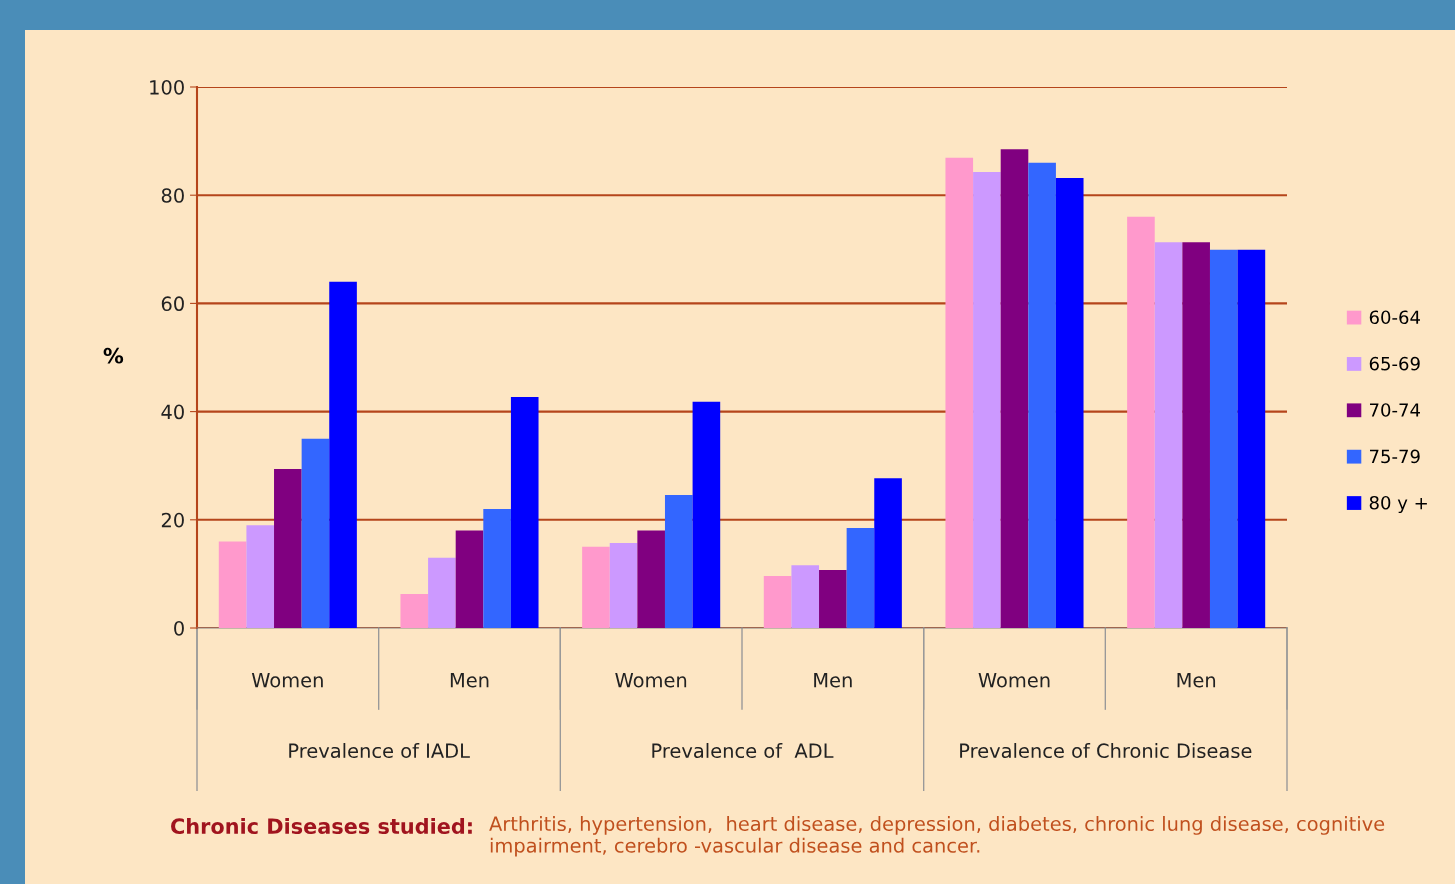 The image size is (1455, 884). Describe the element at coordinates (172, 304) in the screenshot. I see `y-tick-label: 60` at that location.